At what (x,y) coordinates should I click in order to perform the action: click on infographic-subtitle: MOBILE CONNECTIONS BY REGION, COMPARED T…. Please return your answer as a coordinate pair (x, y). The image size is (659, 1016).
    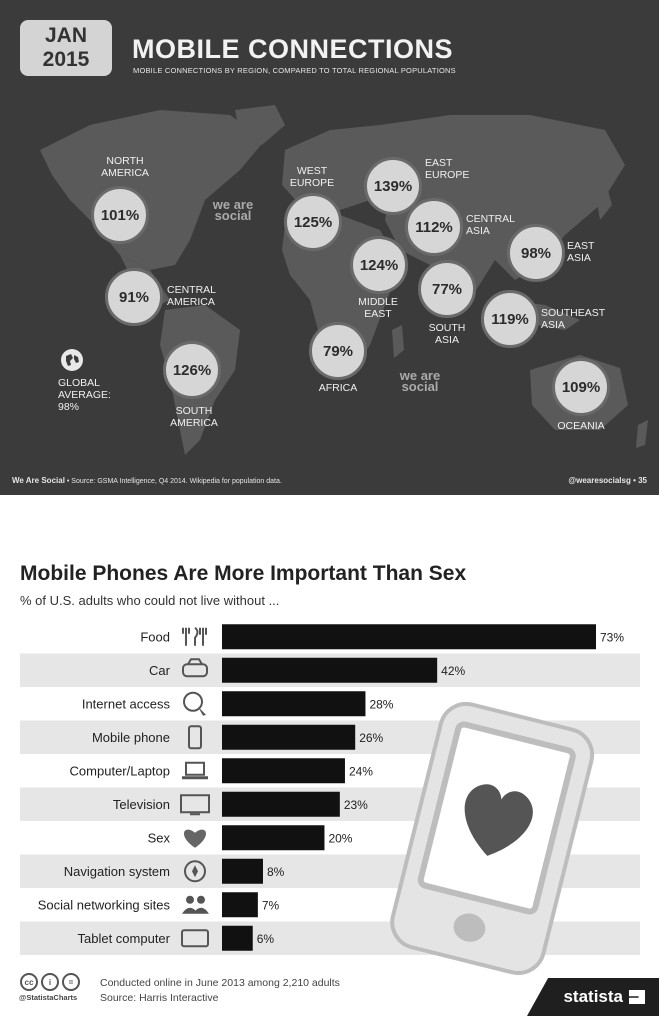
    Looking at the image, I should click on (294, 70).